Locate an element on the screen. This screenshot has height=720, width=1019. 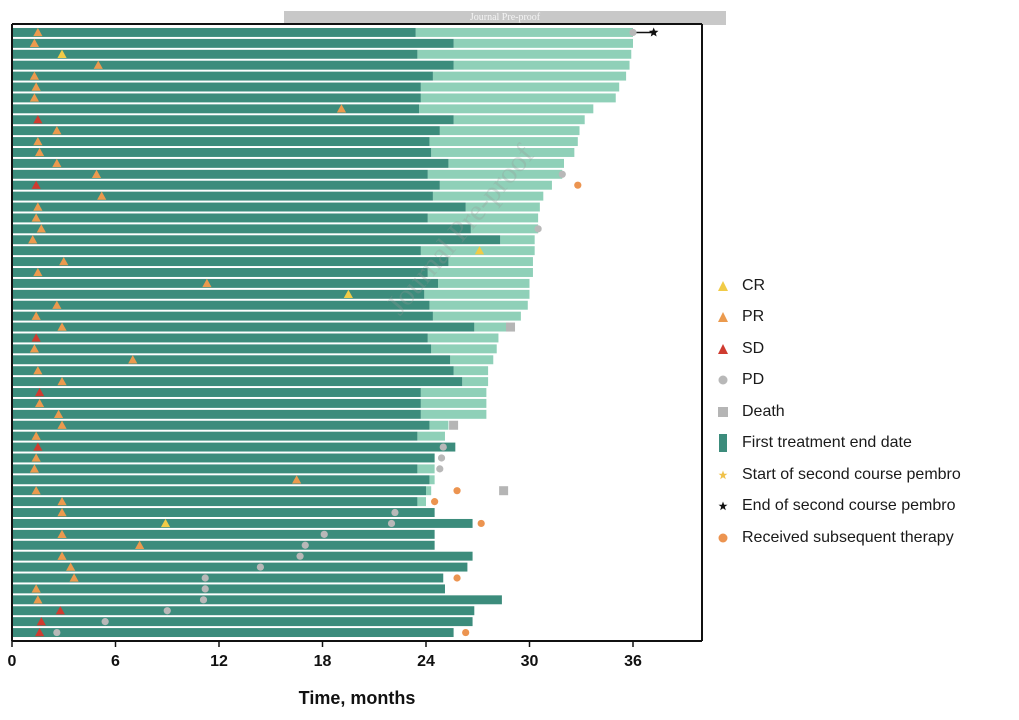
legend-label-subsequent: Received subsequent therapy is located at coordinates (848, 537).